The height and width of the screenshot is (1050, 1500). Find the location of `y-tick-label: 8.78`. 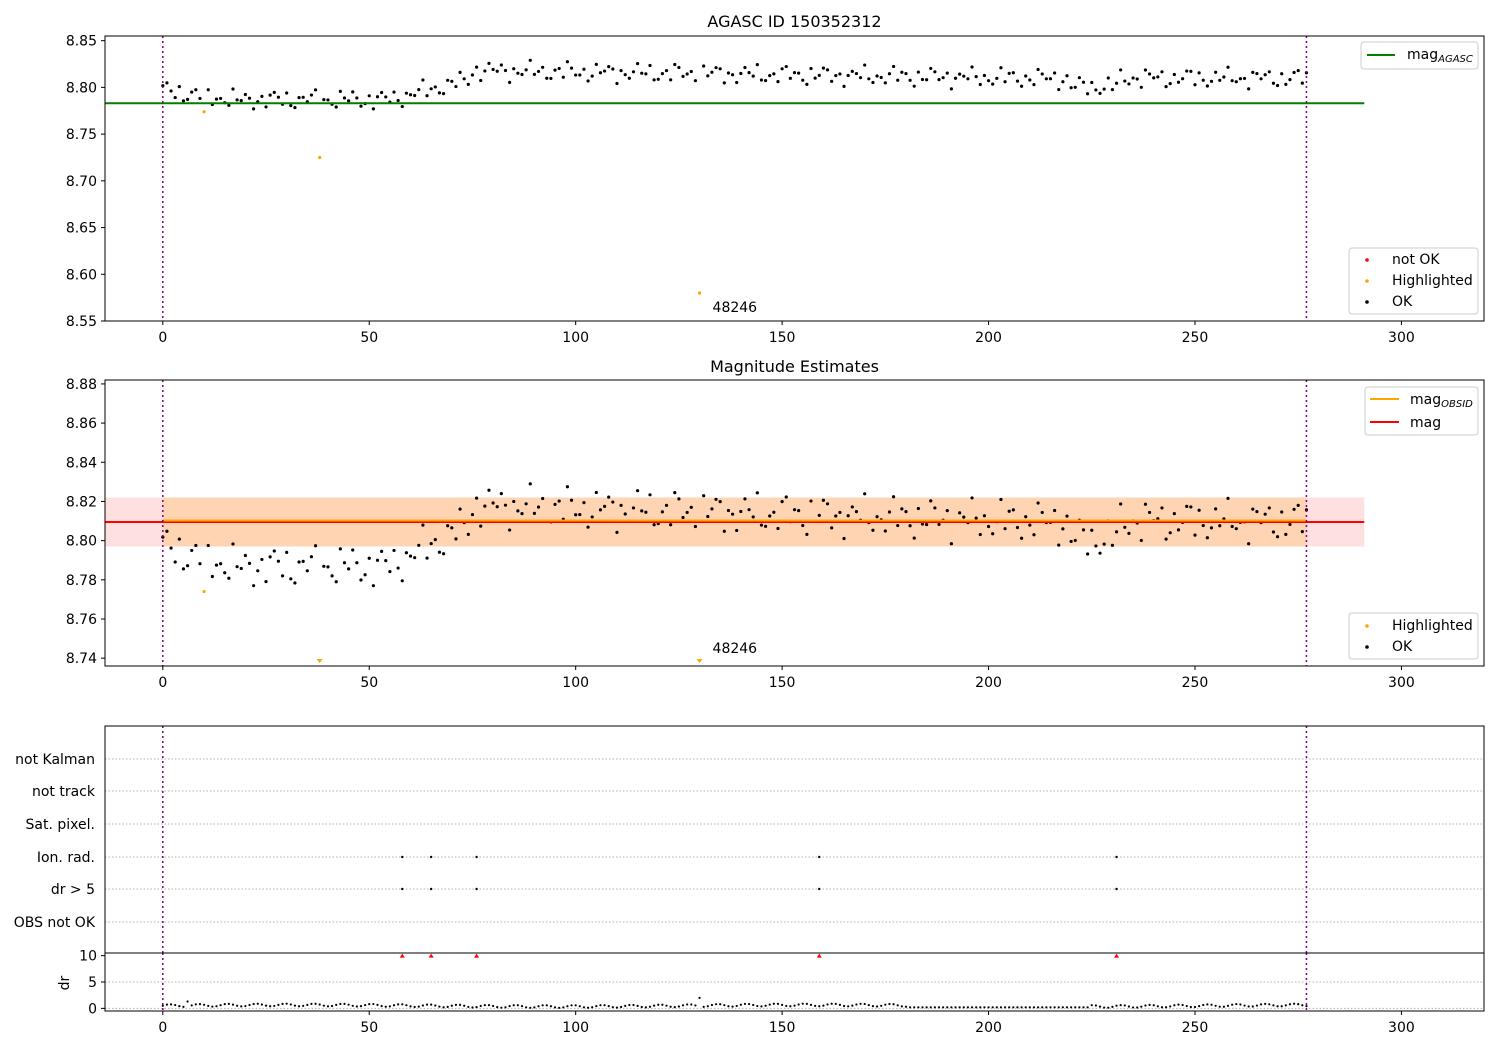

y-tick-label: 8.78 is located at coordinates (81, 581).